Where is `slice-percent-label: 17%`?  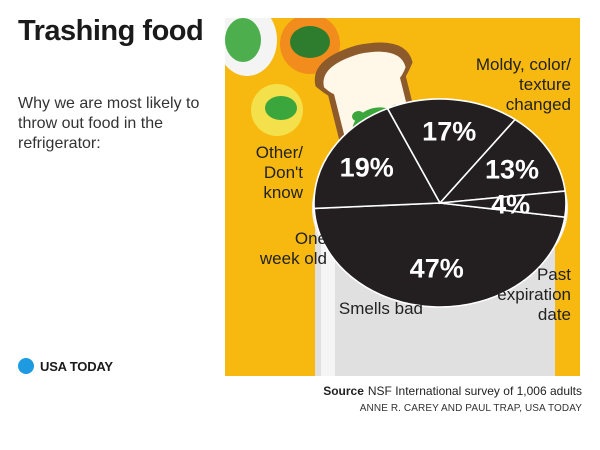 slice-percent-label: 17% is located at coordinates (449, 132).